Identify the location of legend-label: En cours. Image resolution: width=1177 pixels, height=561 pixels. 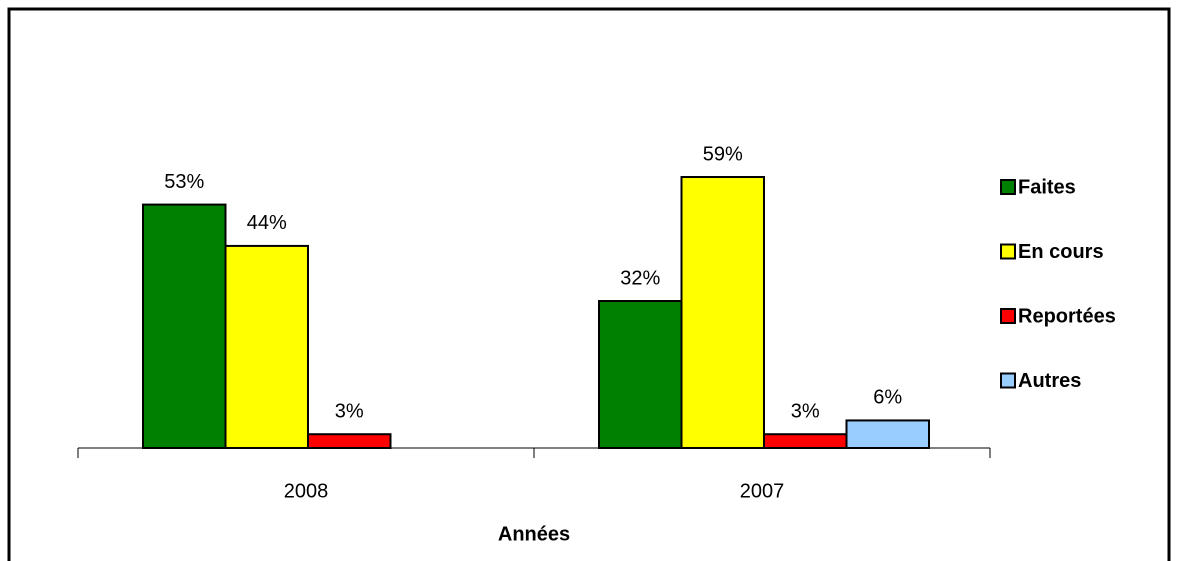
(1061, 252).